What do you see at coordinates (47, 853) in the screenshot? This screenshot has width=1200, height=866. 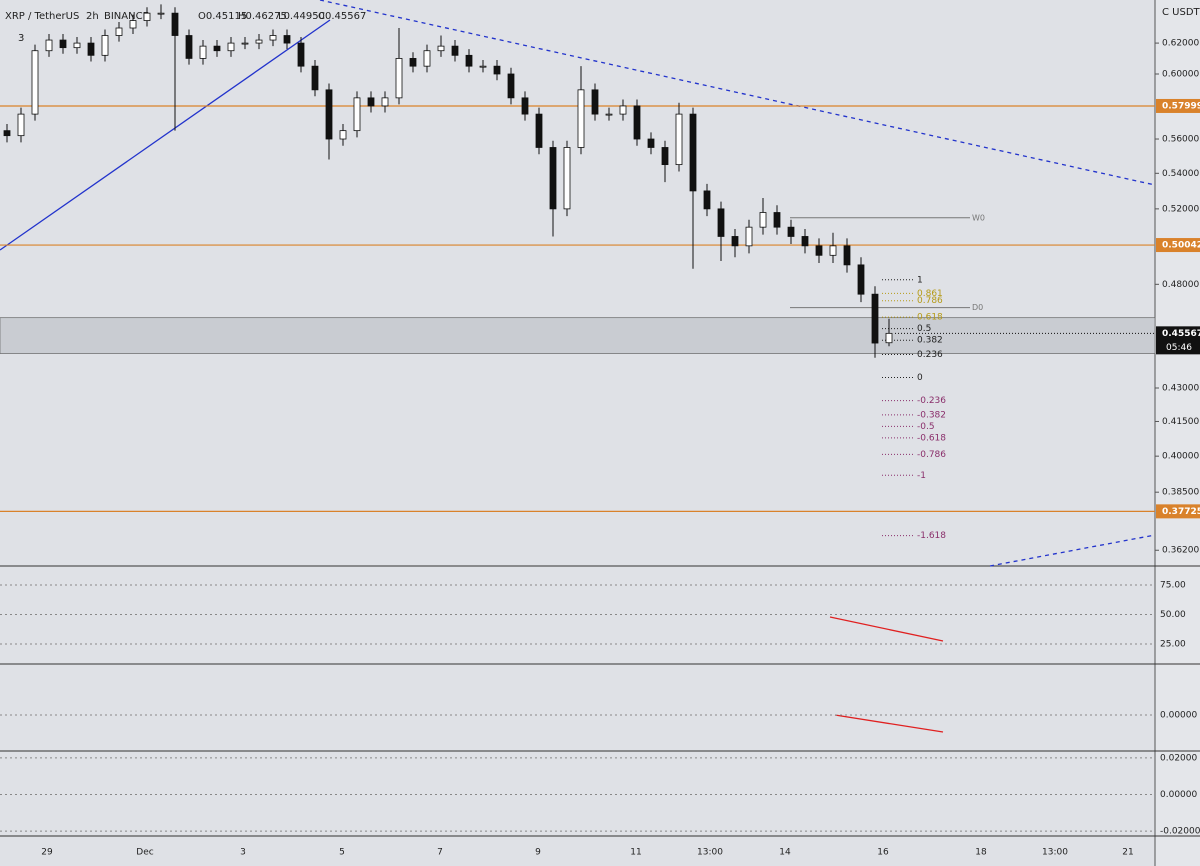 I see `x-tick-label: 29` at bounding box center [47, 853].